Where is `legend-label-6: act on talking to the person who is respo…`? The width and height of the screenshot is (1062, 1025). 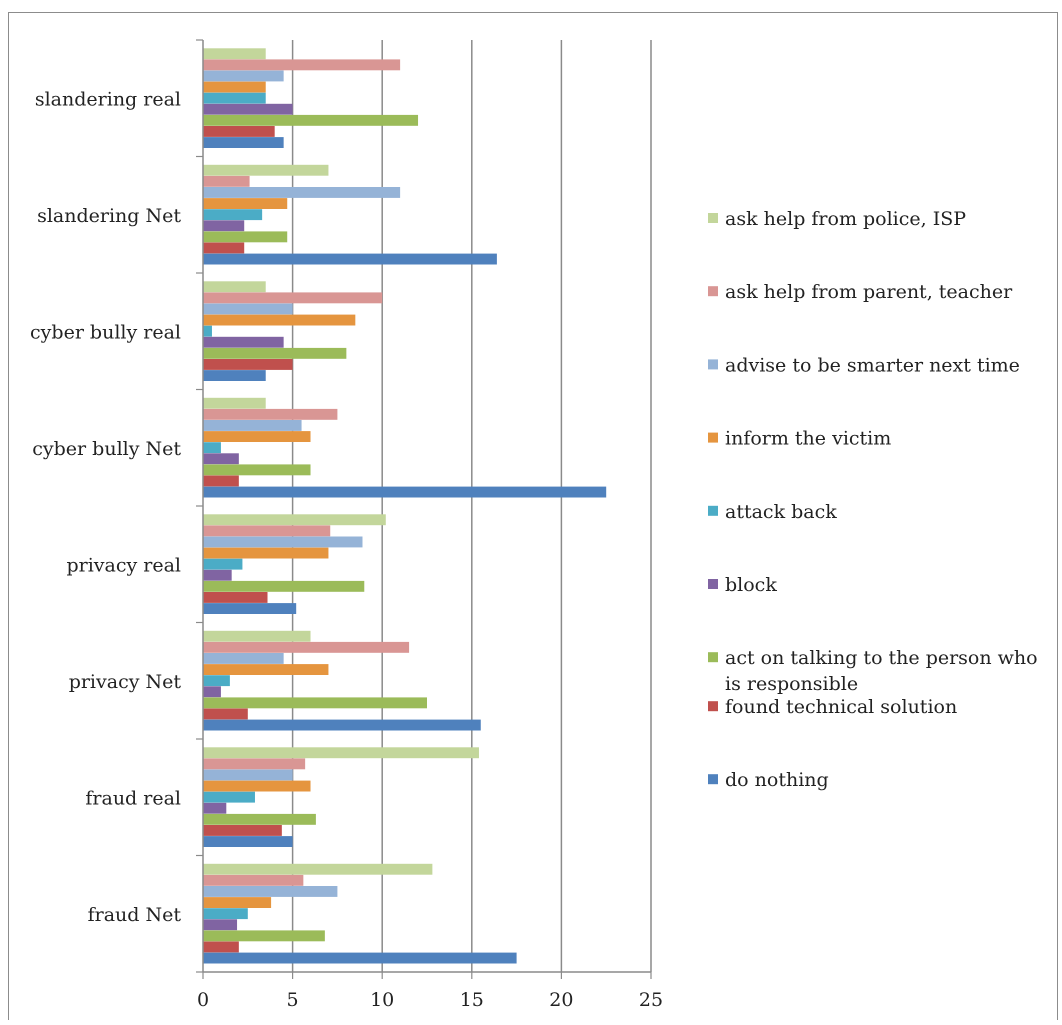
legend-label-6: act on talking to the person who is respo… is located at coordinates (881, 671).